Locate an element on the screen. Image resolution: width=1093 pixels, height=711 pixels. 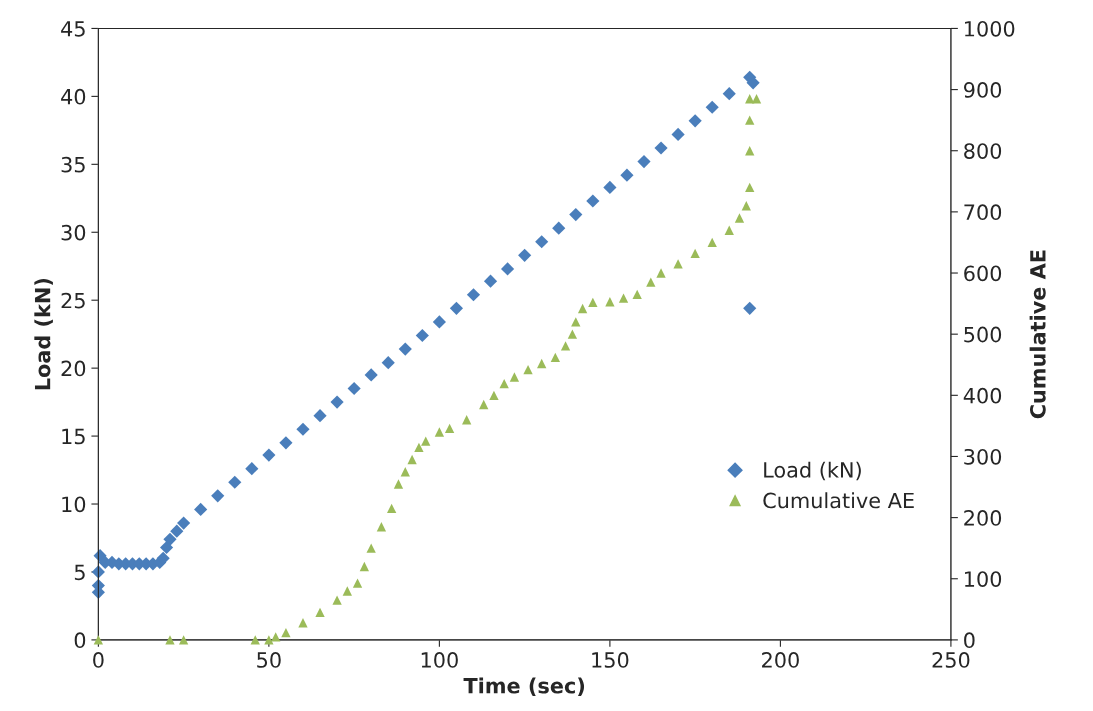
y2-tick-label: 1000 is located at coordinates (990, 28).